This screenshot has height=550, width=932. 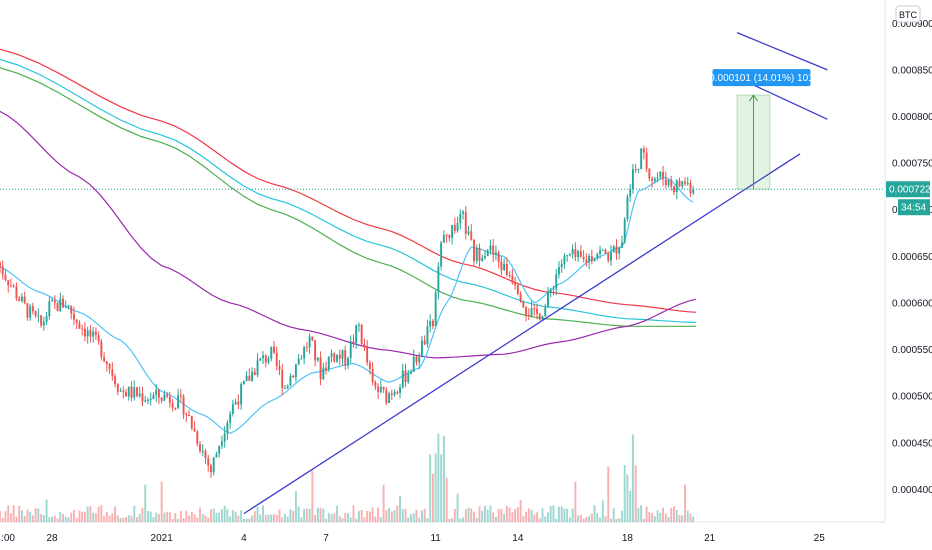 I want to click on price-tick-label: 0.000750, so click(x=912, y=164).